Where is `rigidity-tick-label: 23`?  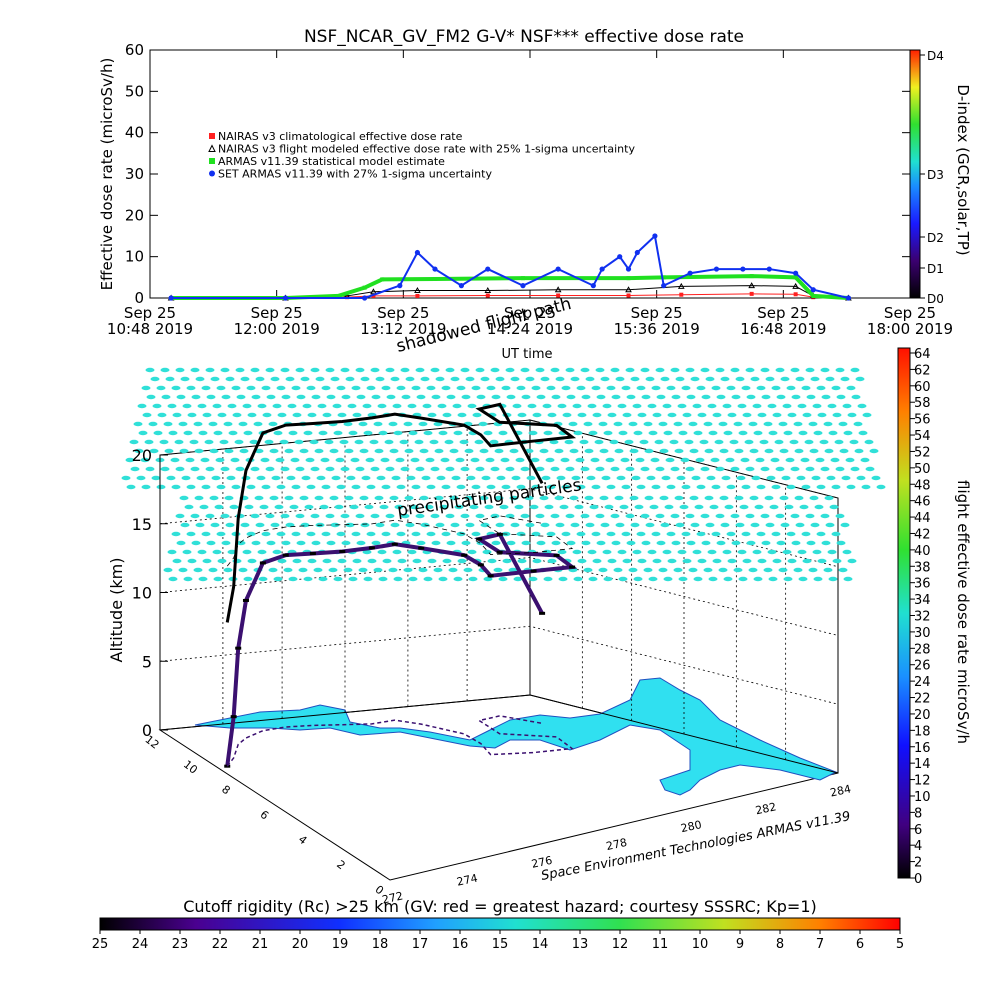
rigidity-tick-label: 23 is located at coordinates (180, 944).